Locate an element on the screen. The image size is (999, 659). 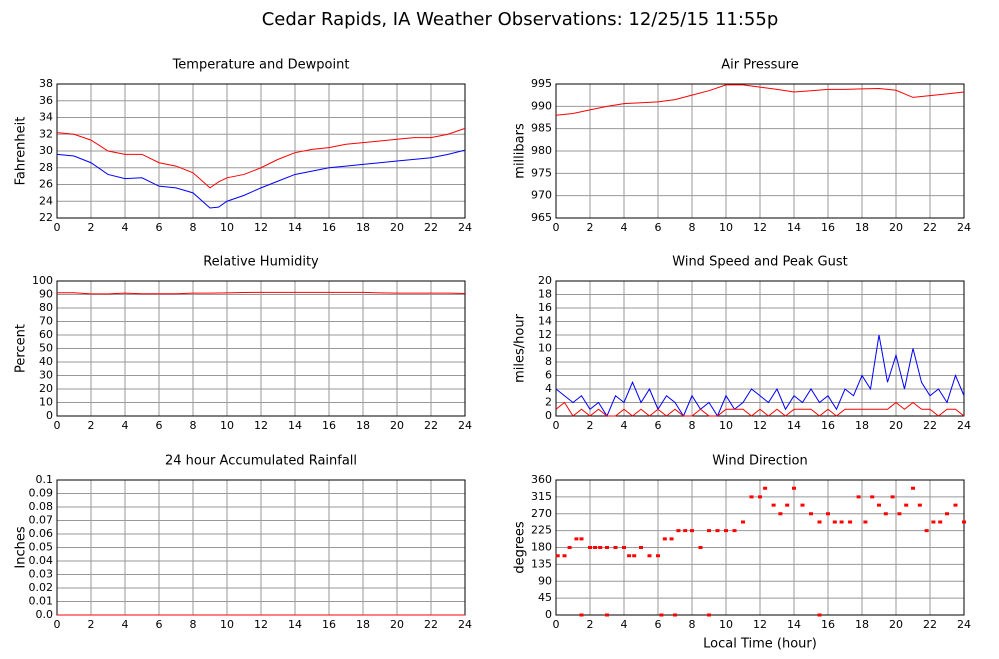
y-tick-label: 180 is located at coordinates (541, 547).